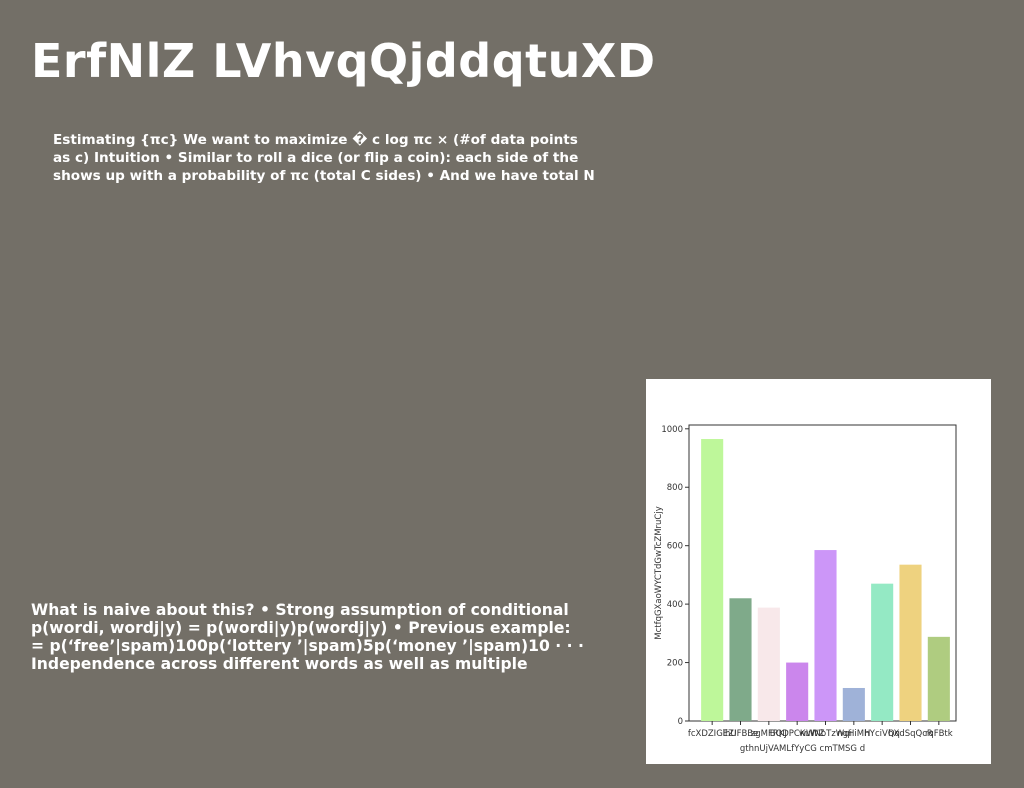 This screenshot has height=788, width=1024. I want to click on x-tick-label: wWNbTzWqi, so click(825, 734).